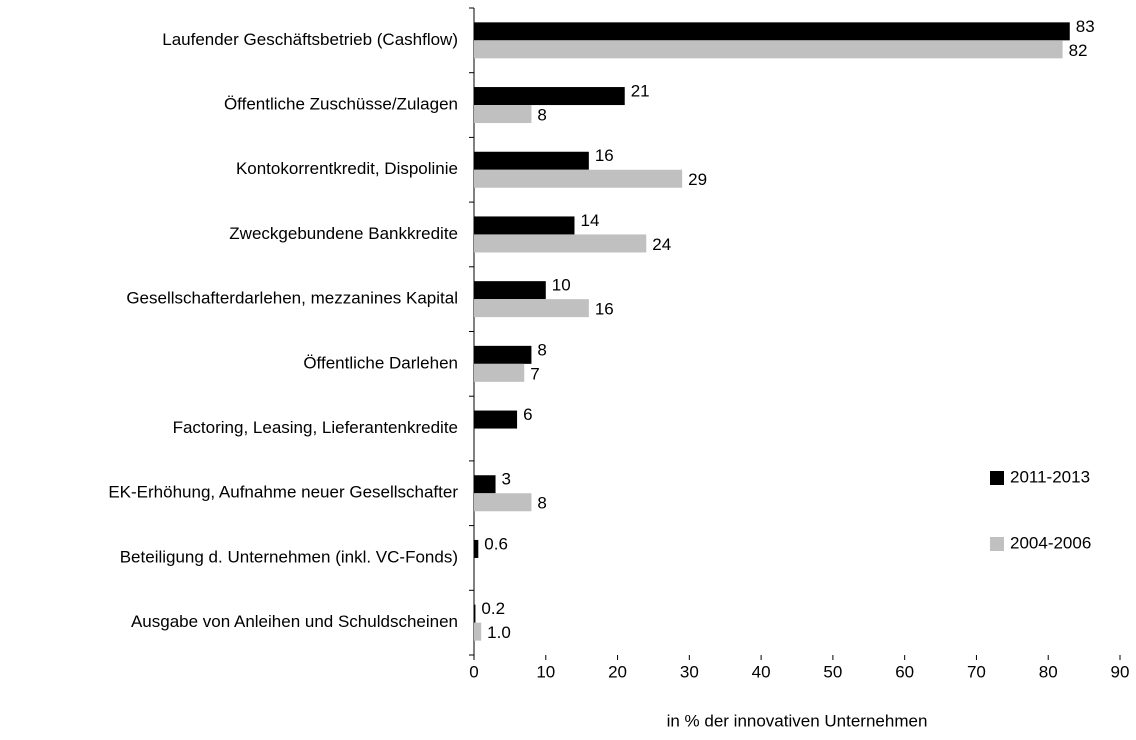 The width and height of the screenshot is (1136, 740). Describe the element at coordinates (797, 720) in the screenshot. I see `x-axis-title: in % der innovativen Unternehmen` at that location.